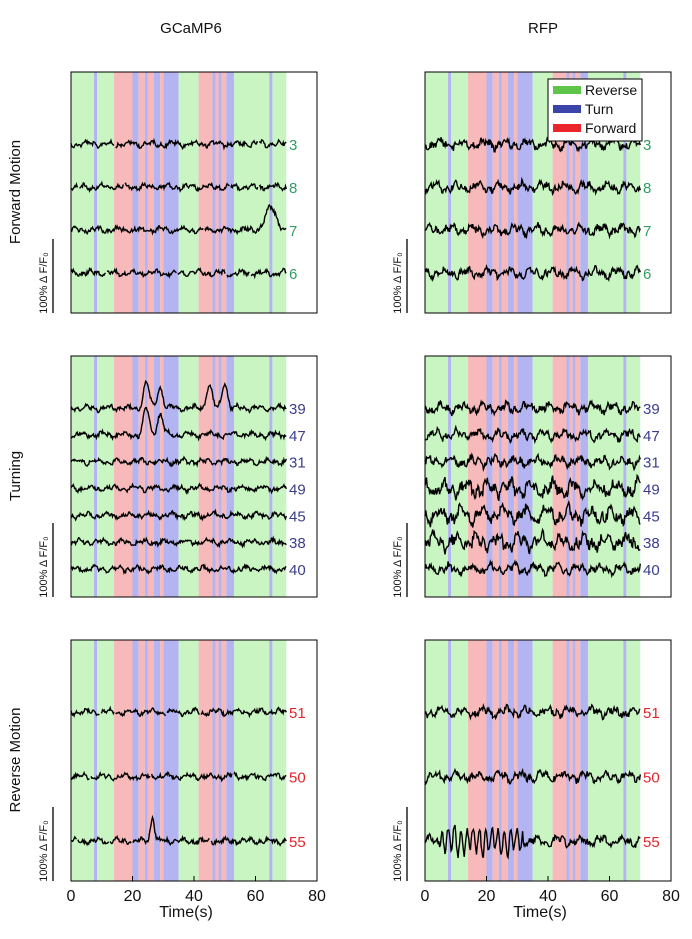 The image size is (692, 939). I want to click on row-title-turning: Turning, so click(15, 476).